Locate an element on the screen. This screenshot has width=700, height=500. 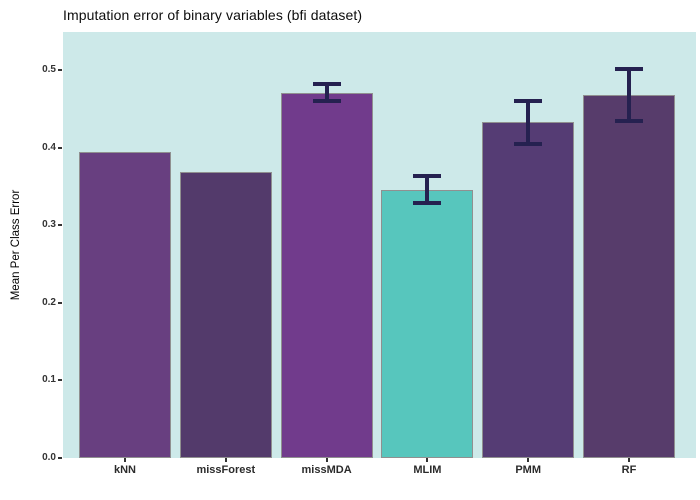
y-tick-label: 0.1 is located at coordinates (49, 380).